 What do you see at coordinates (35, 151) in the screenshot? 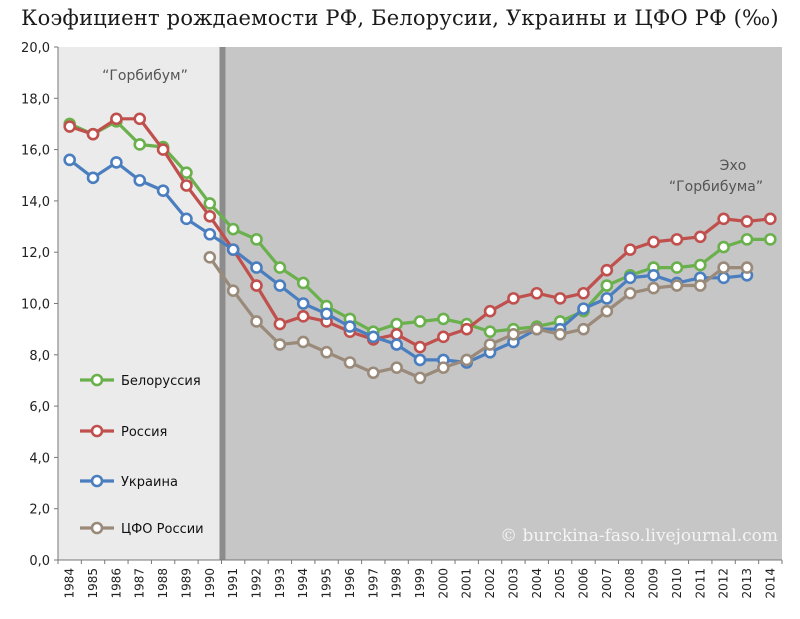
I see `y-tick-label: 16,0` at bounding box center [35, 151].